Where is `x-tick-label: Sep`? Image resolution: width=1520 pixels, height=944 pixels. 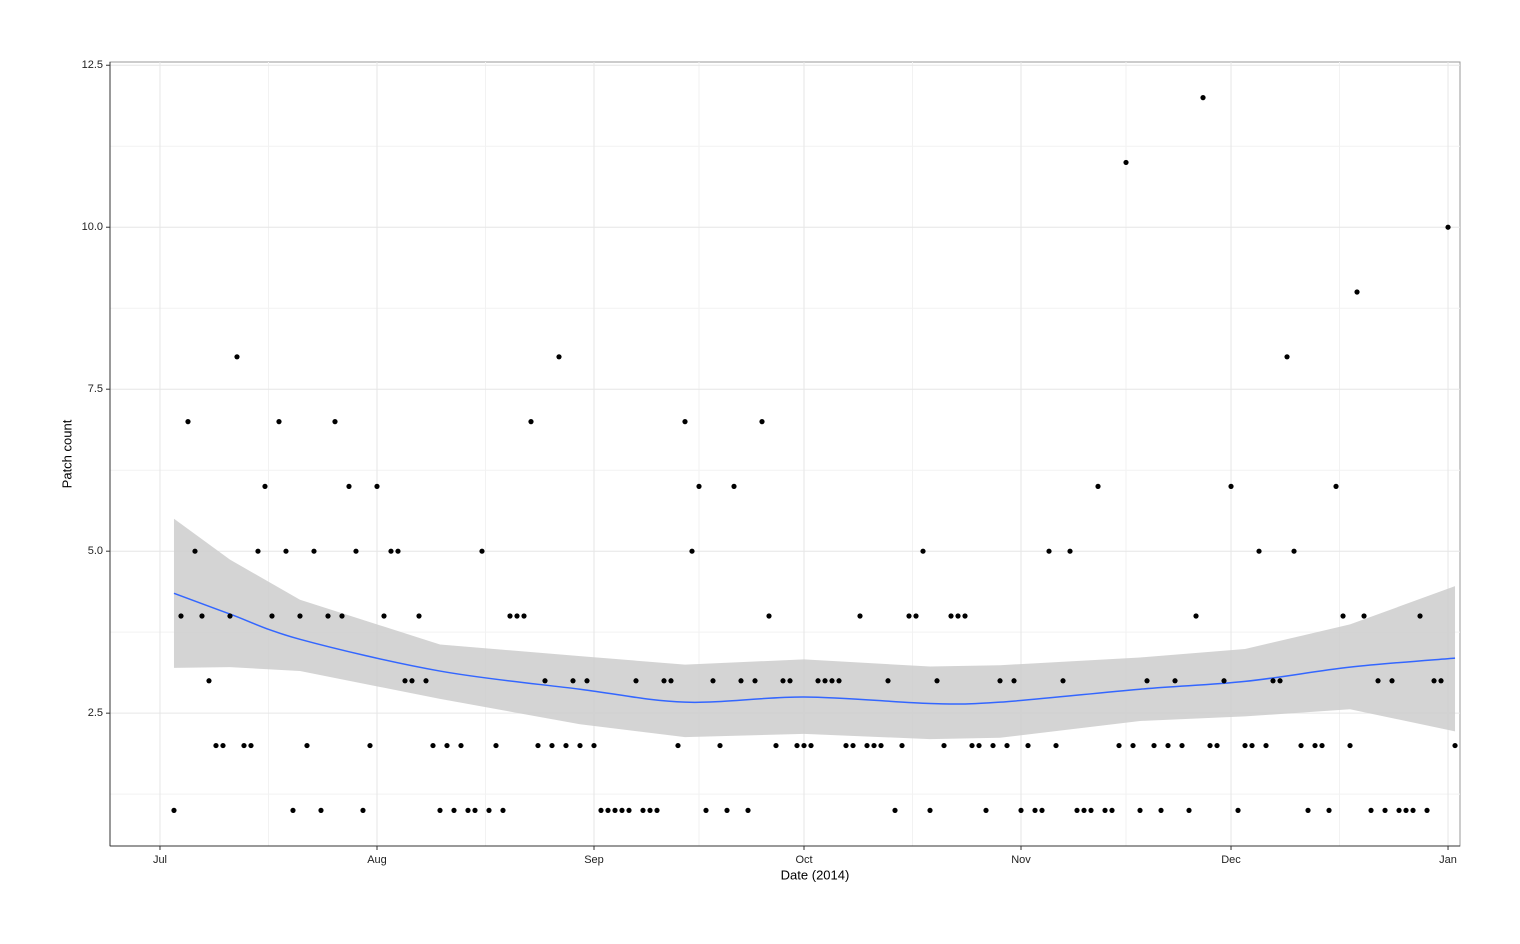 x-tick-label: Sep is located at coordinates (594, 860).